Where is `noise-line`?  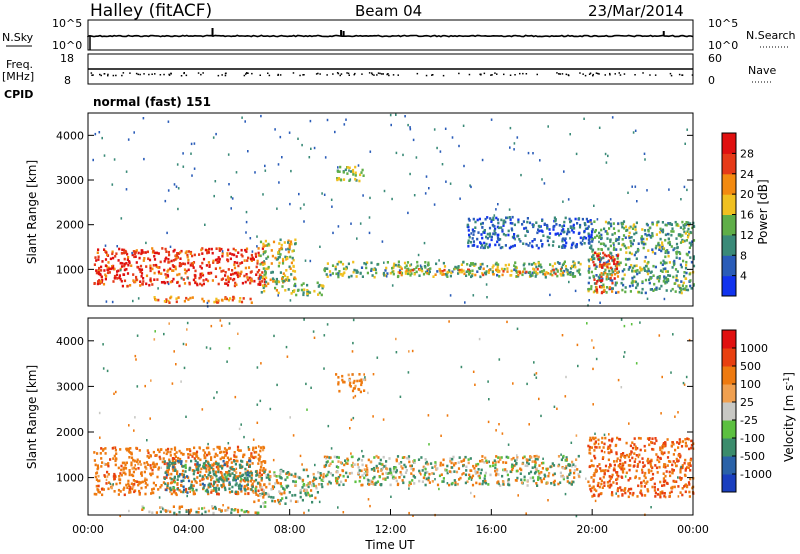 noise-line is located at coordinates (390, 39).